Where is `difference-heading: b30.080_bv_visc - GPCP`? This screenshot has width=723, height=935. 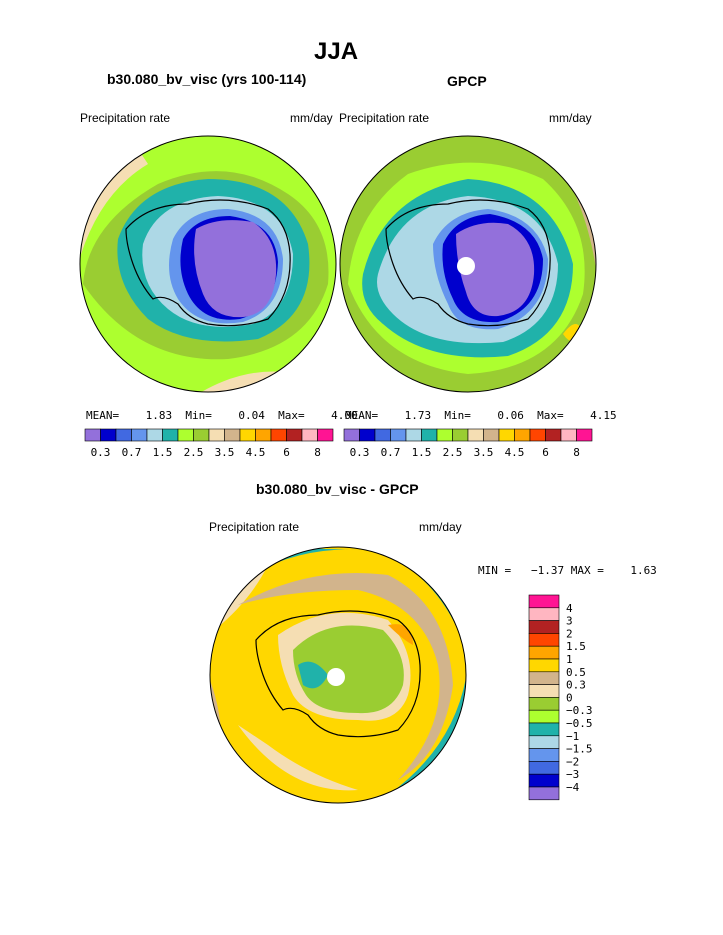 difference-heading: b30.080_bv_visc - GPCP is located at coordinates (337, 489).